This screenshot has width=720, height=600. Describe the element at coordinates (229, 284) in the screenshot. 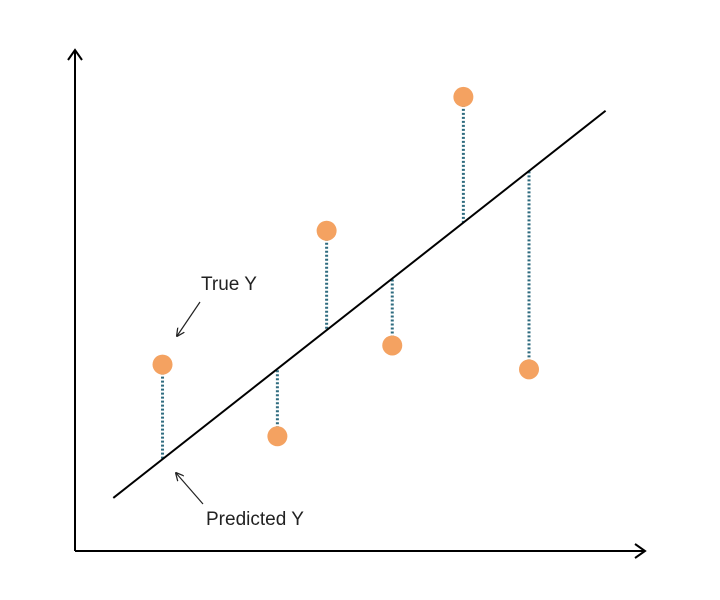

I see `annotation-true-y-label: True Y` at that location.